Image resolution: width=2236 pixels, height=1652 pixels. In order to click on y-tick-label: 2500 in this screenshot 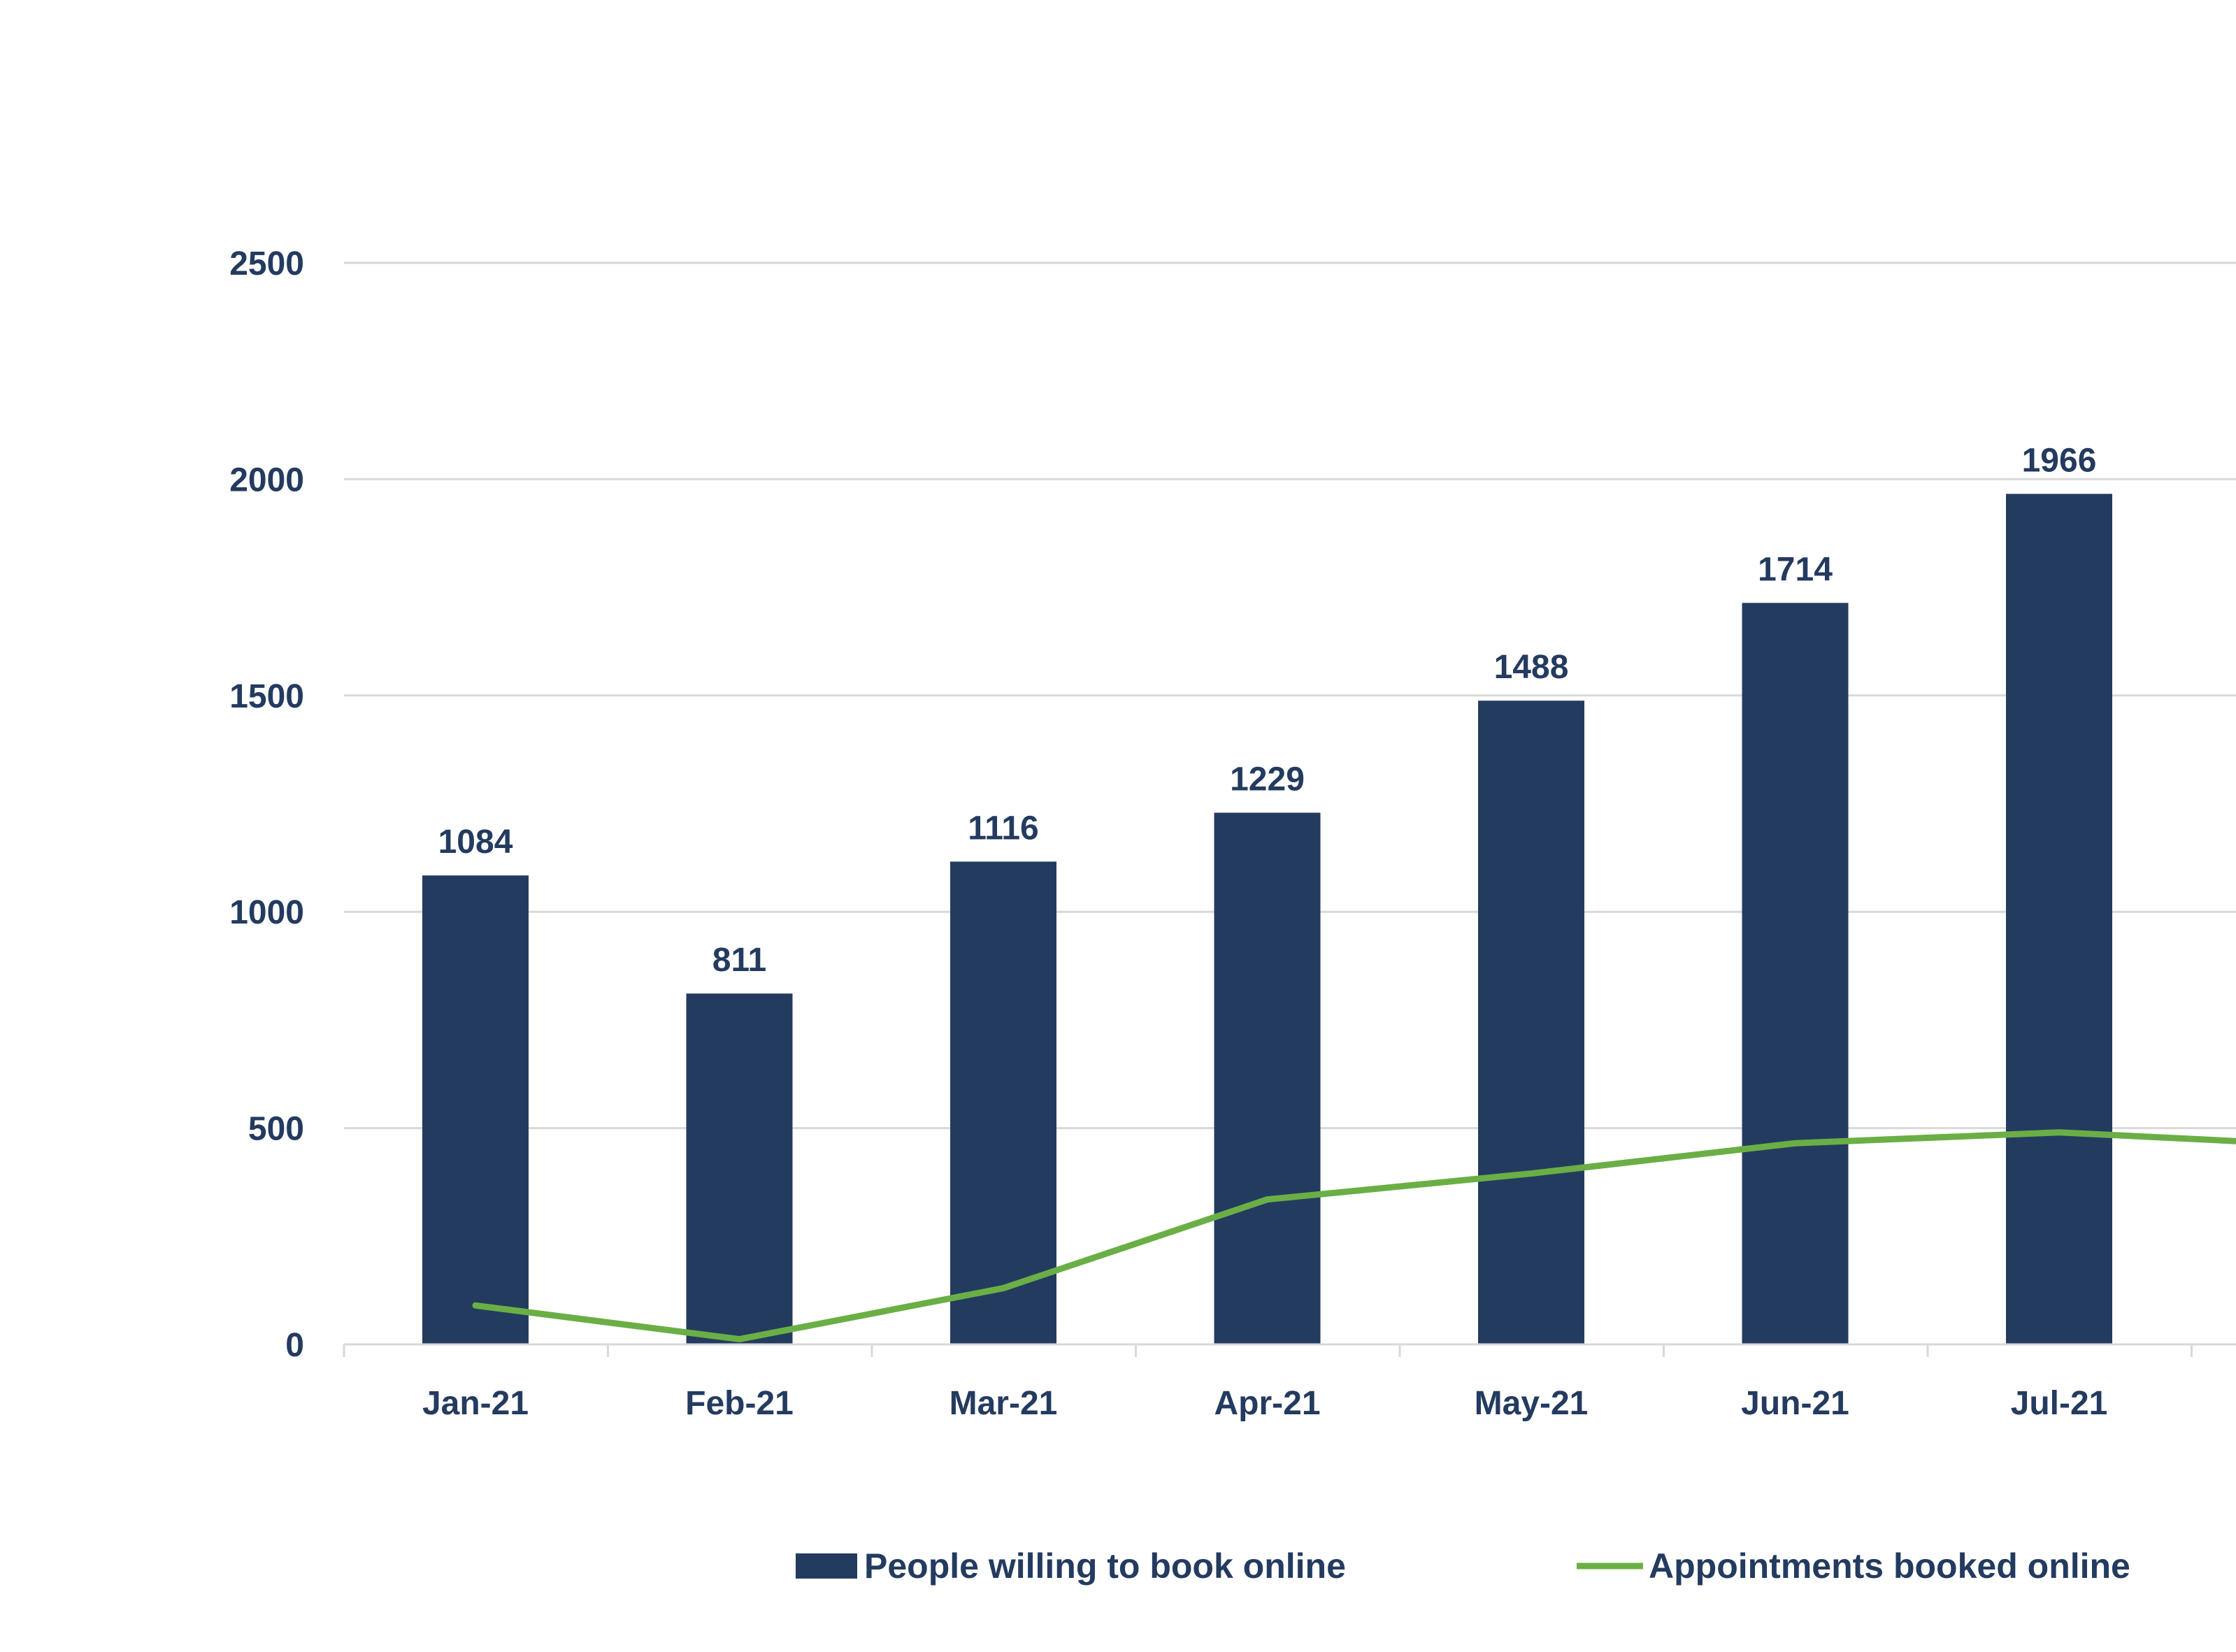, I will do `click(266, 263)`.